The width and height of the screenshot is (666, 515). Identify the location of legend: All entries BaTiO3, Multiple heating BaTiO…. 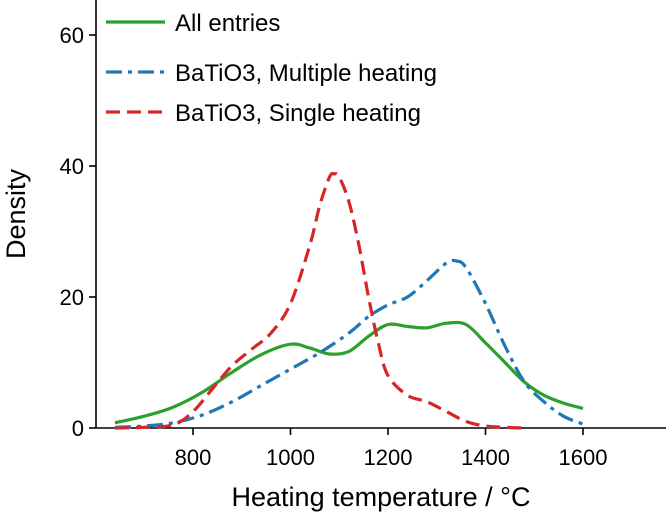
(271, 68).